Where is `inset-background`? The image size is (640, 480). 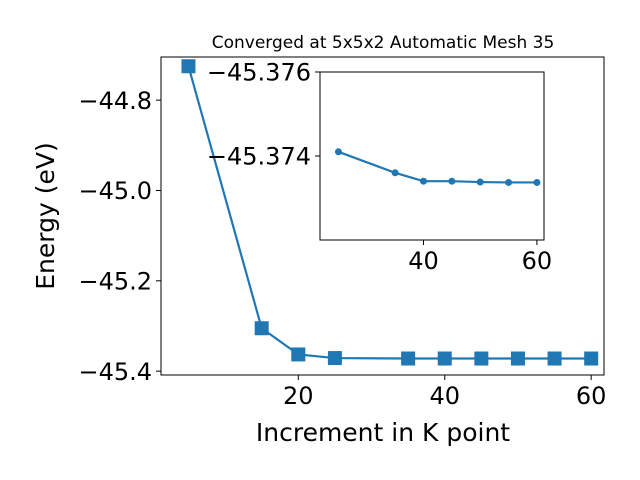
inset-background is located at coordinates (432, 156).